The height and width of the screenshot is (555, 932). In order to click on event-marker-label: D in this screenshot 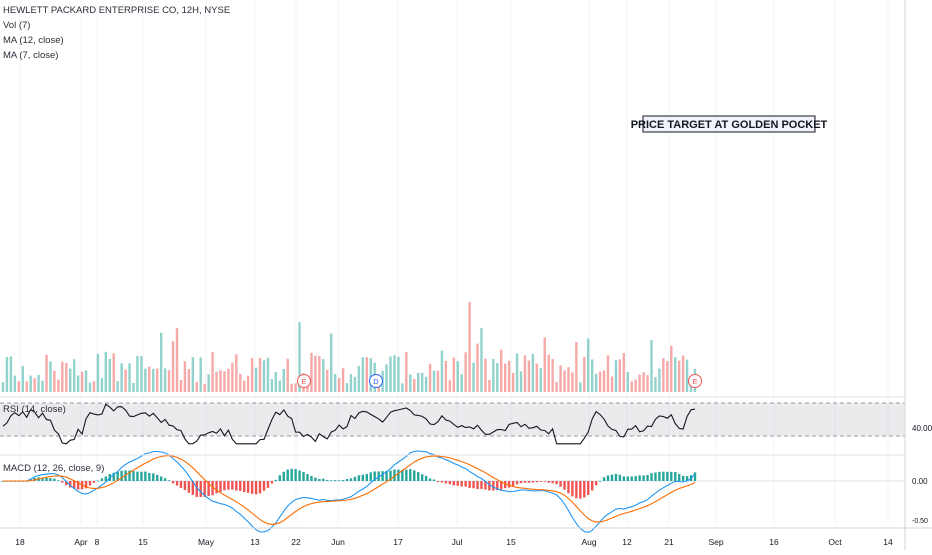, I will do `click(376, 381)`.